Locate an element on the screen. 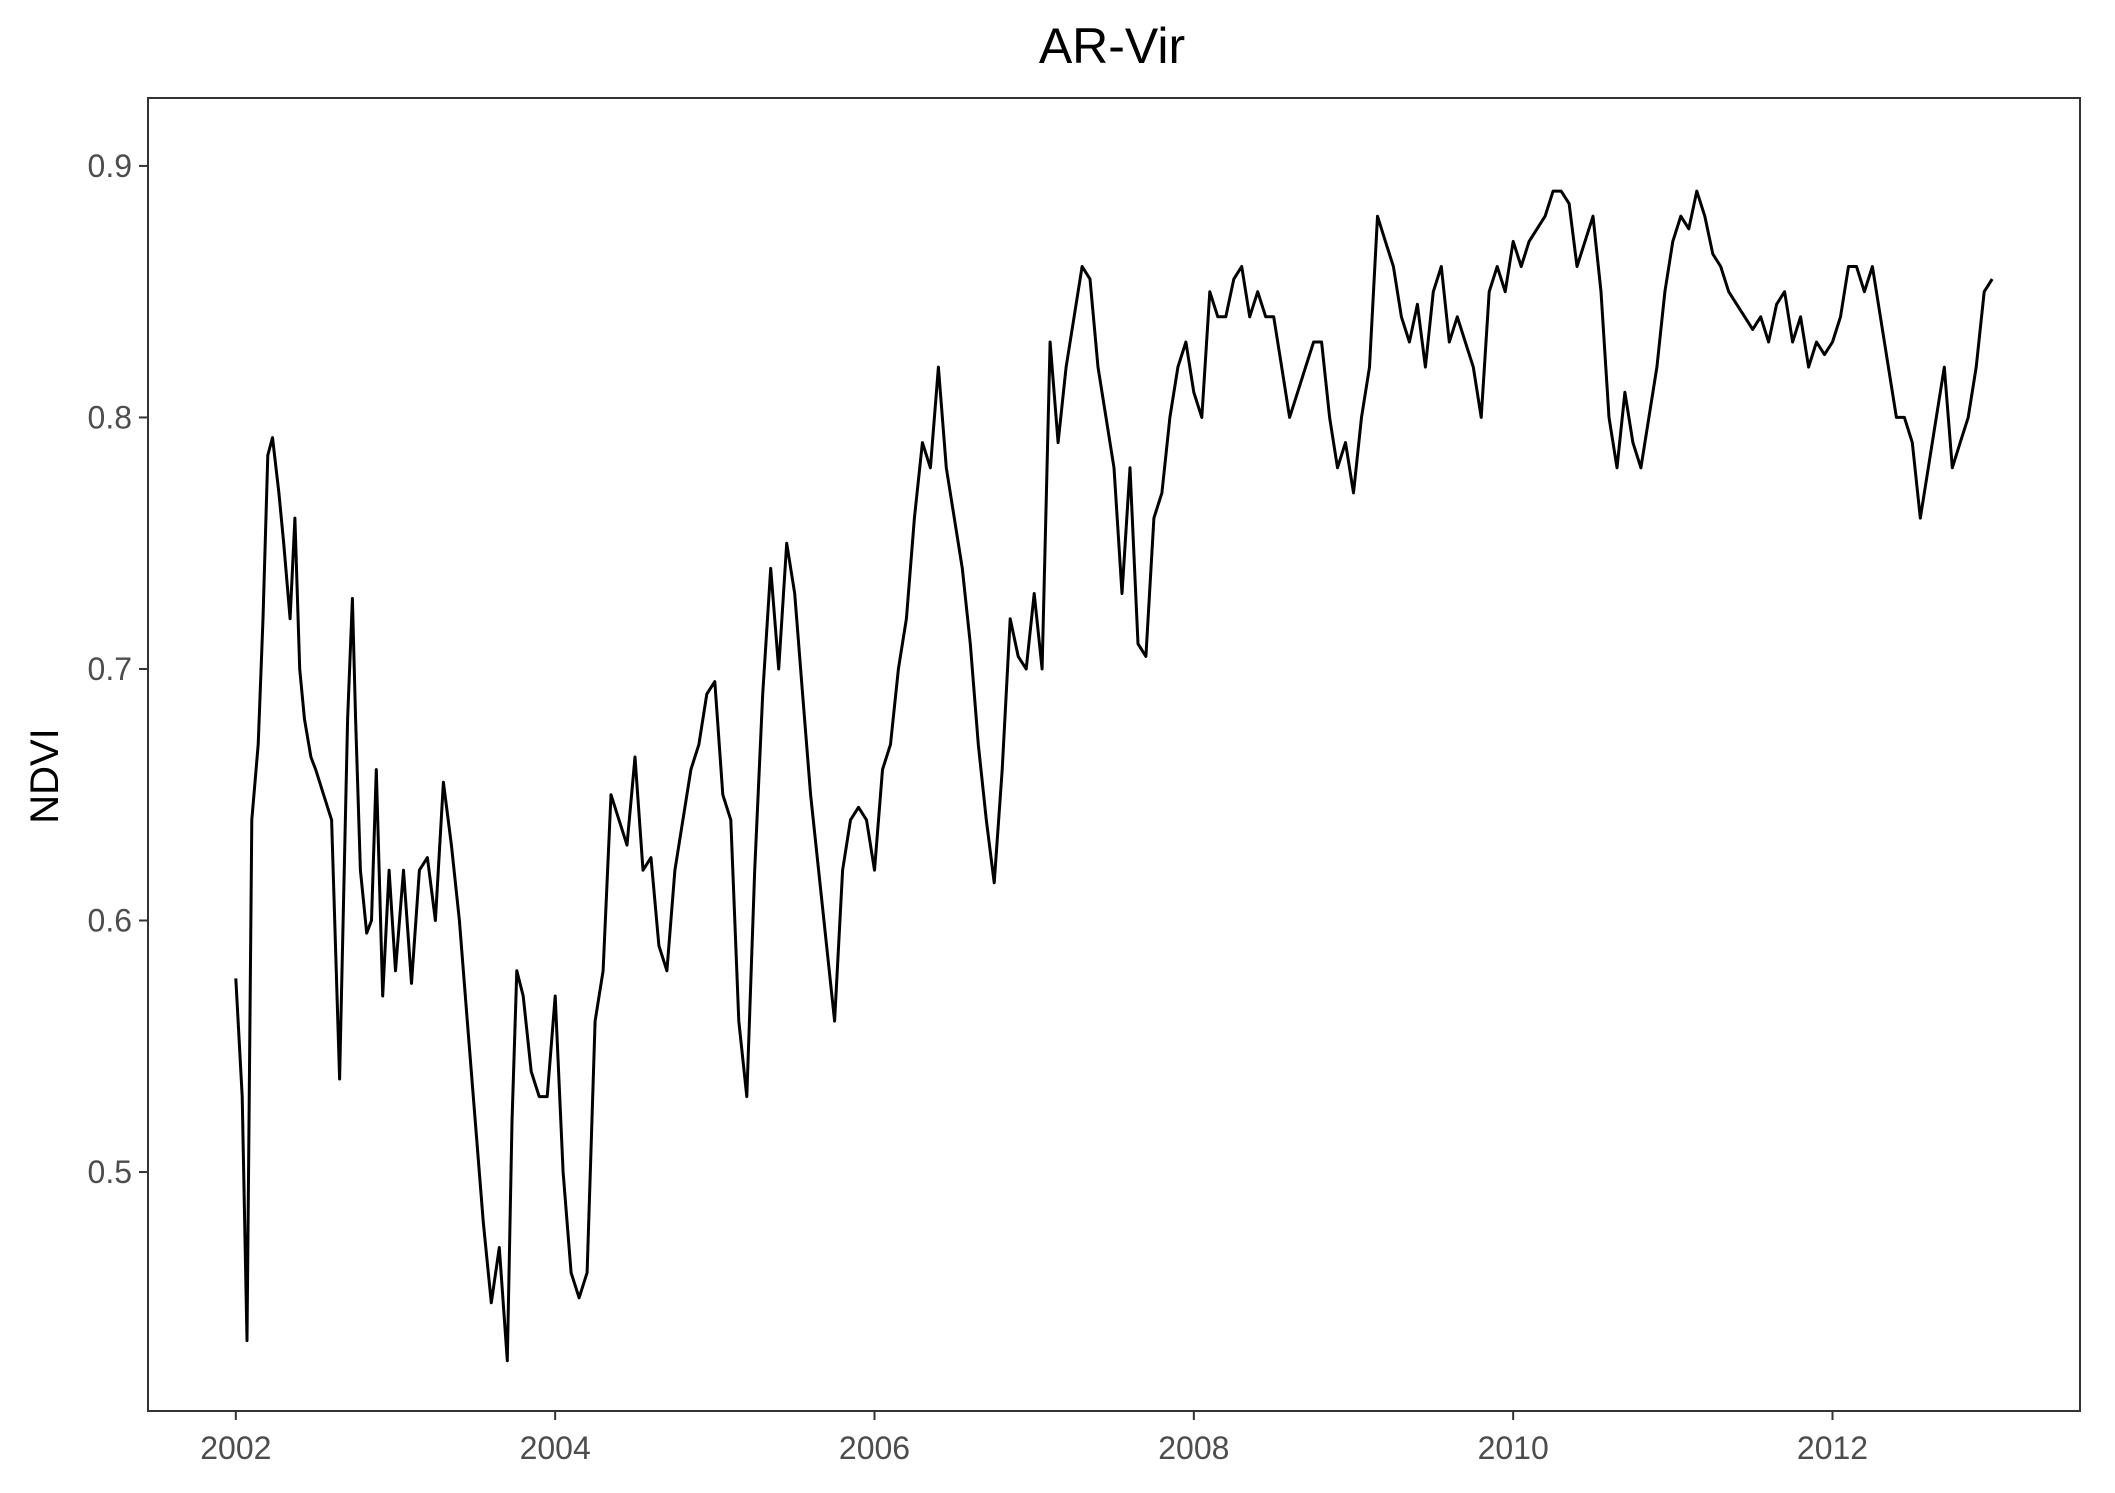  y-axis-label: NDVI is located at coordinates (45, 776).